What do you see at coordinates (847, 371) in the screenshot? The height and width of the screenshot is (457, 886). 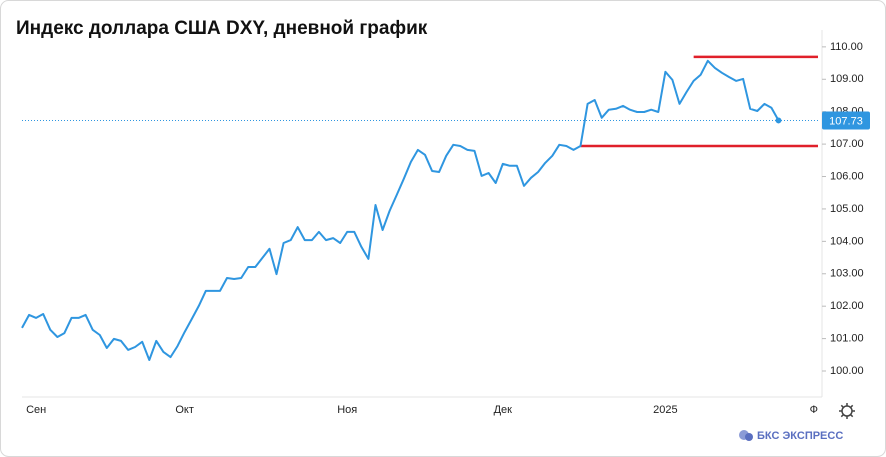 I see `y-tick-label: 100.00` at bounding box center [847, 371].